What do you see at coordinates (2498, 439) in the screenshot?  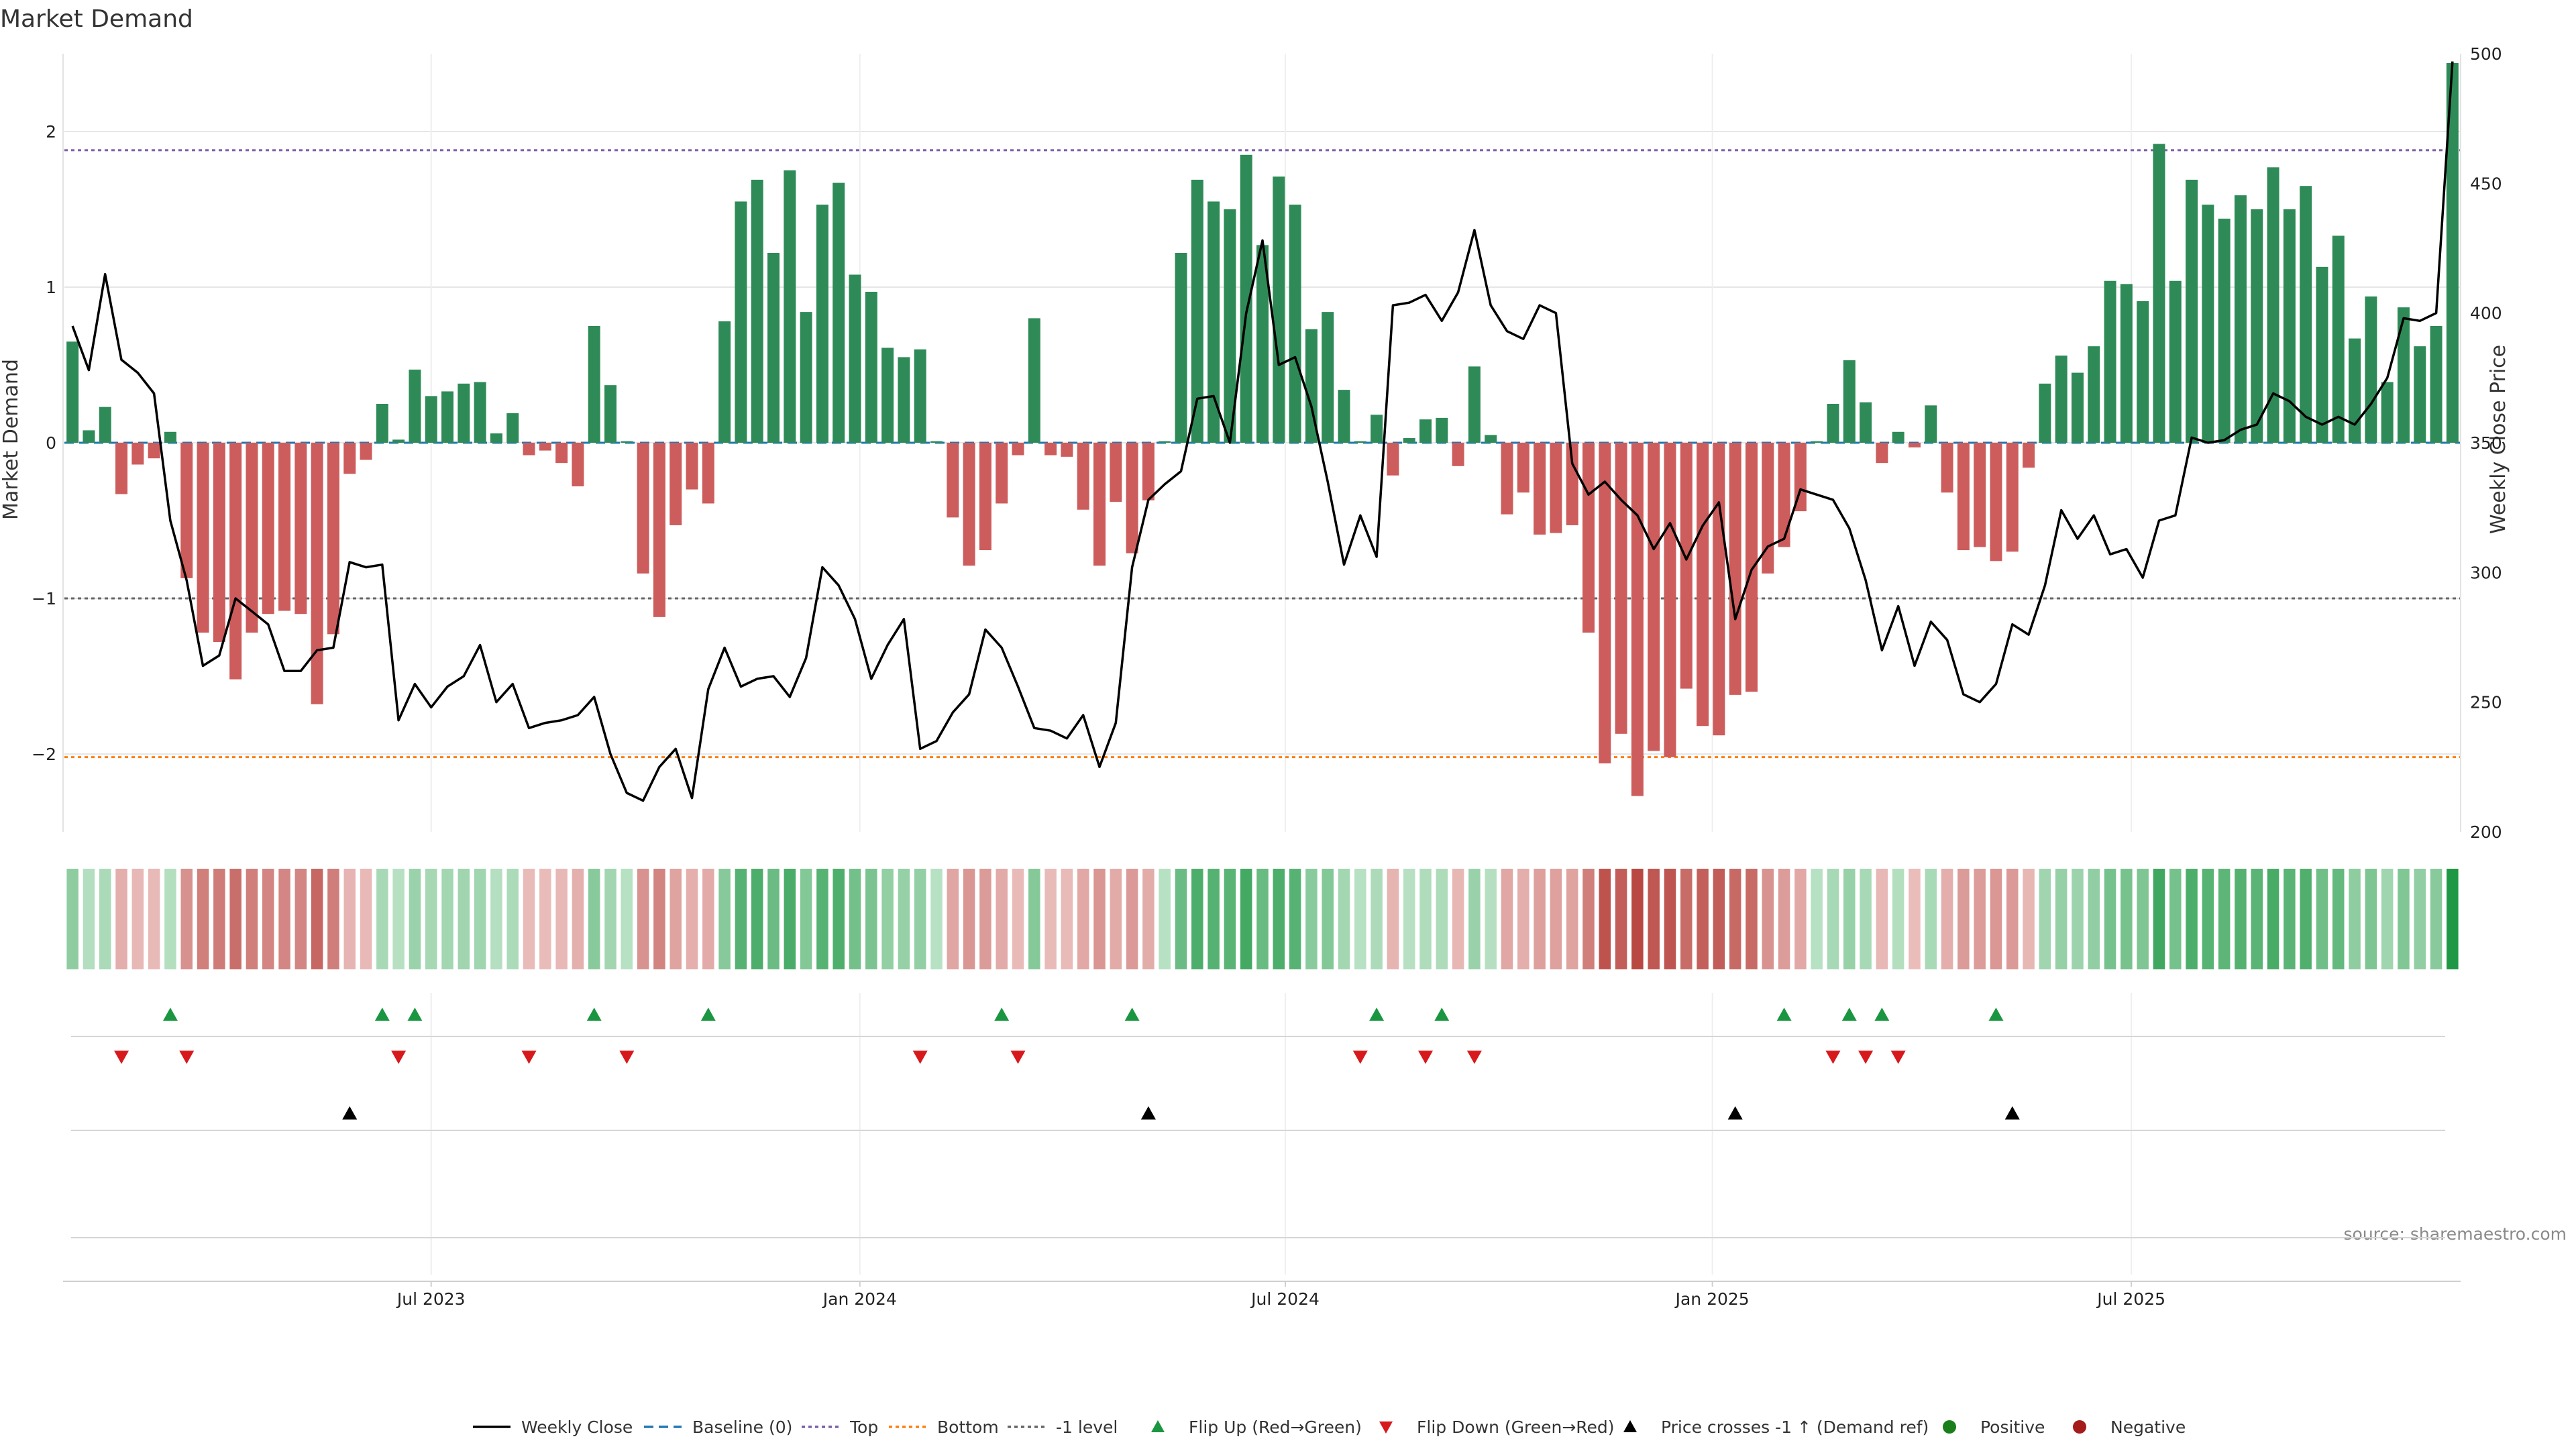 I see `right-axis-label: Weekly Close Price` at bounding box center [2498, 439].